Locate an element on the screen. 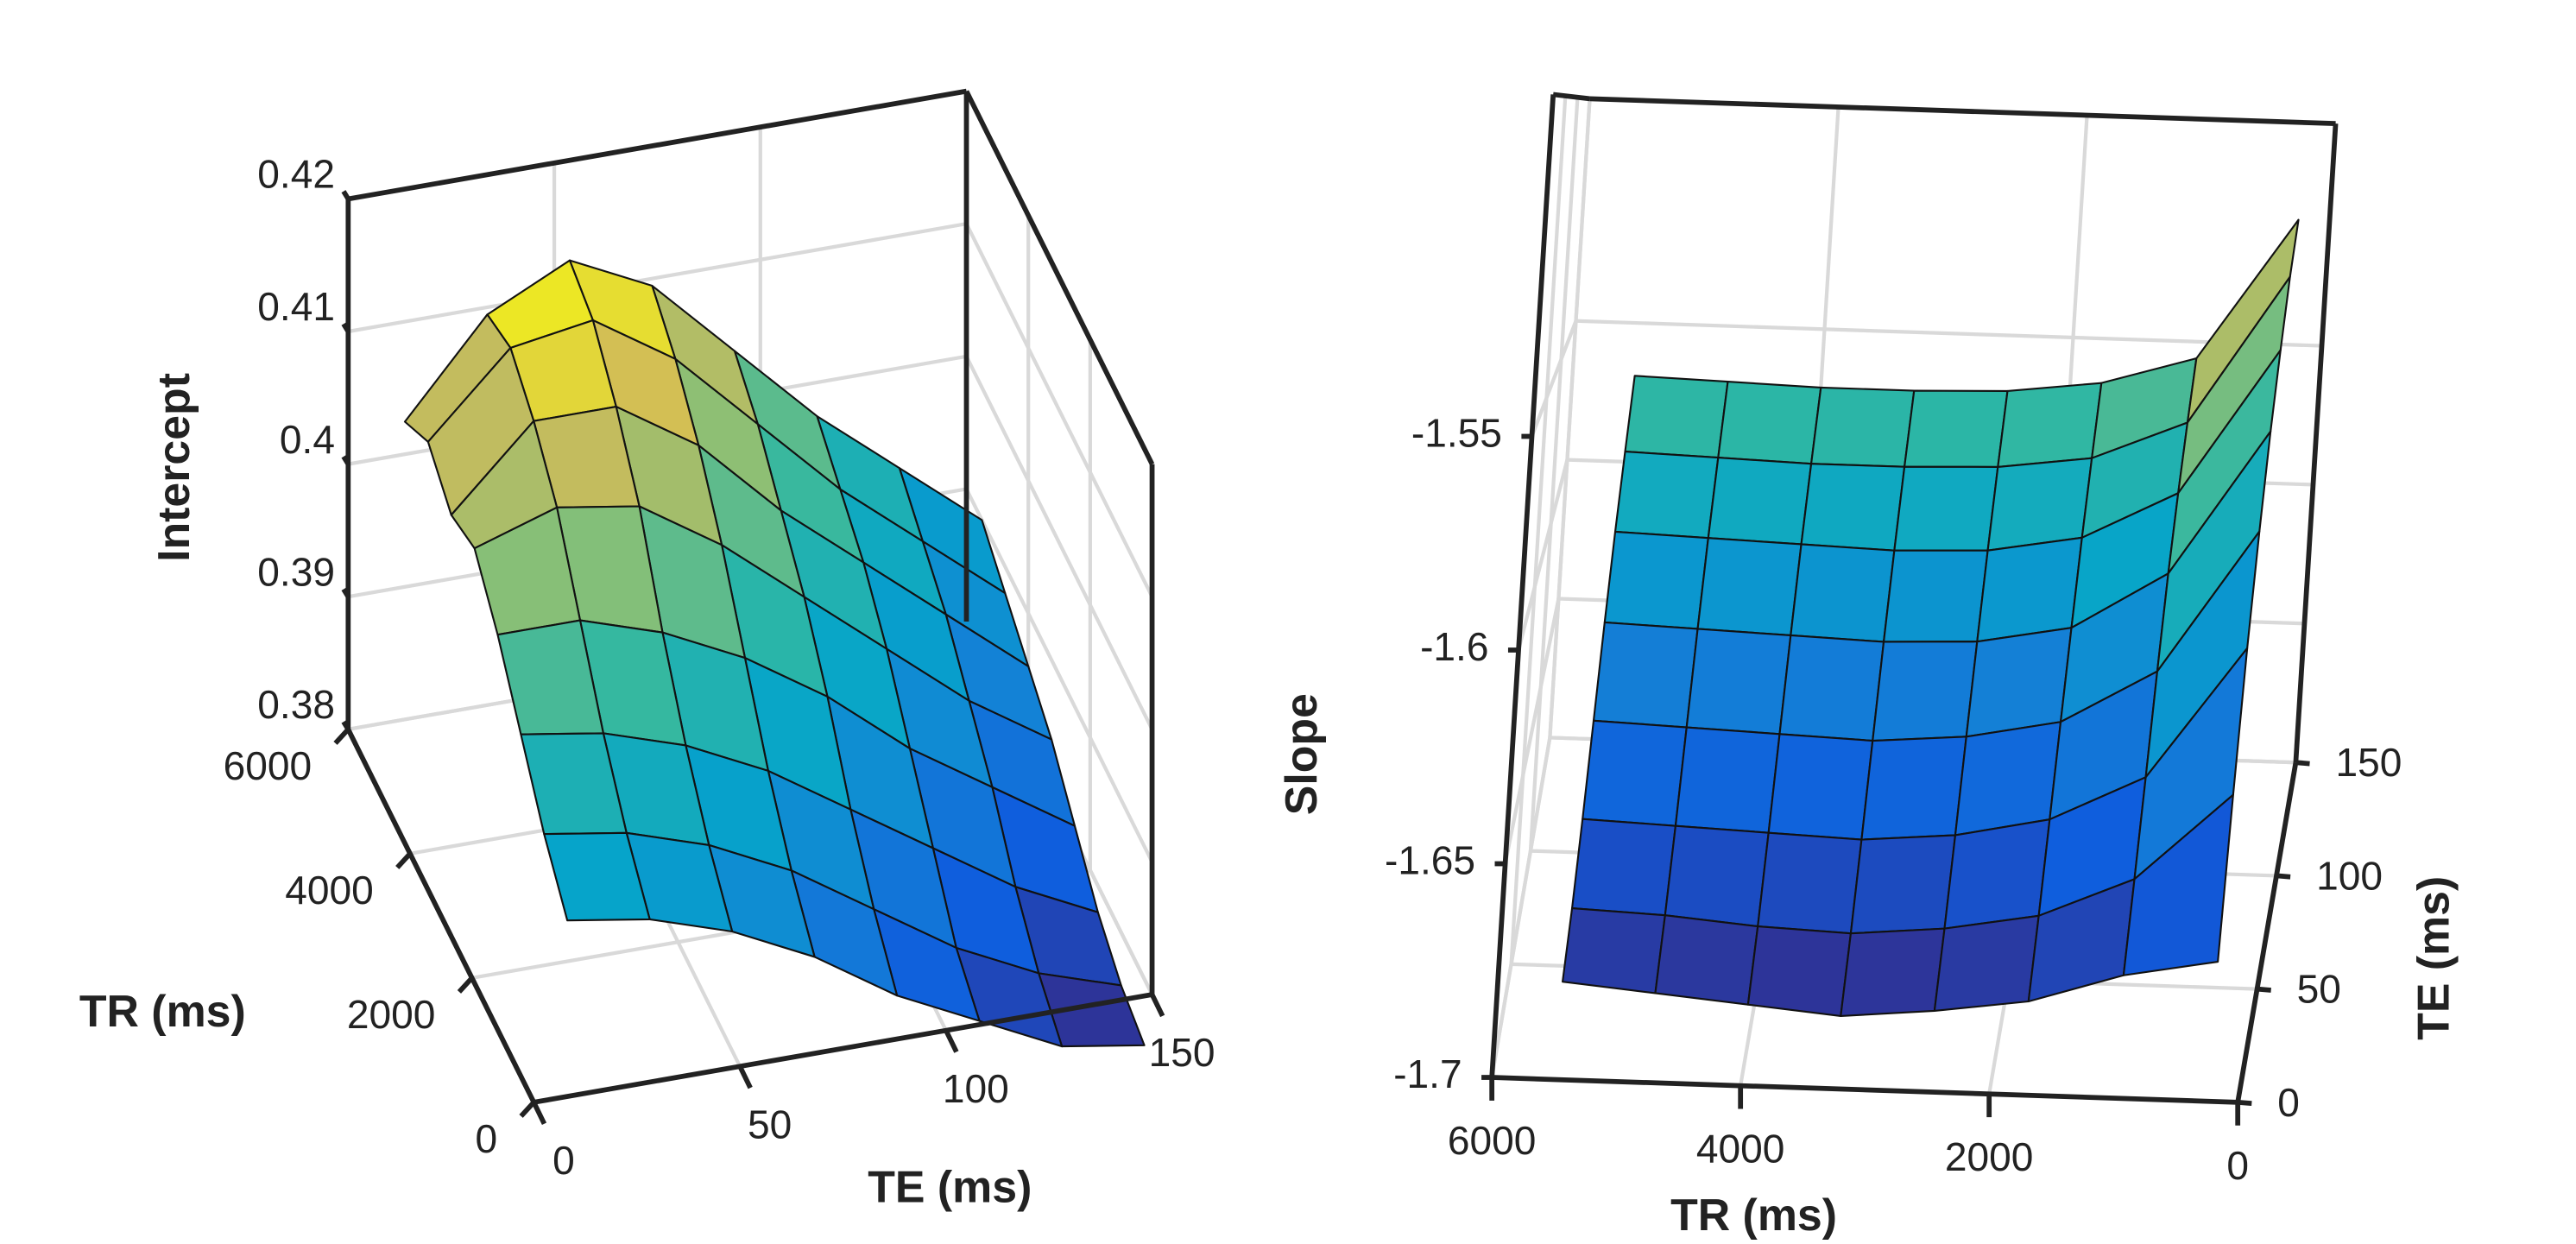  axis-label: Intercept is located at coordinates (173, 467).